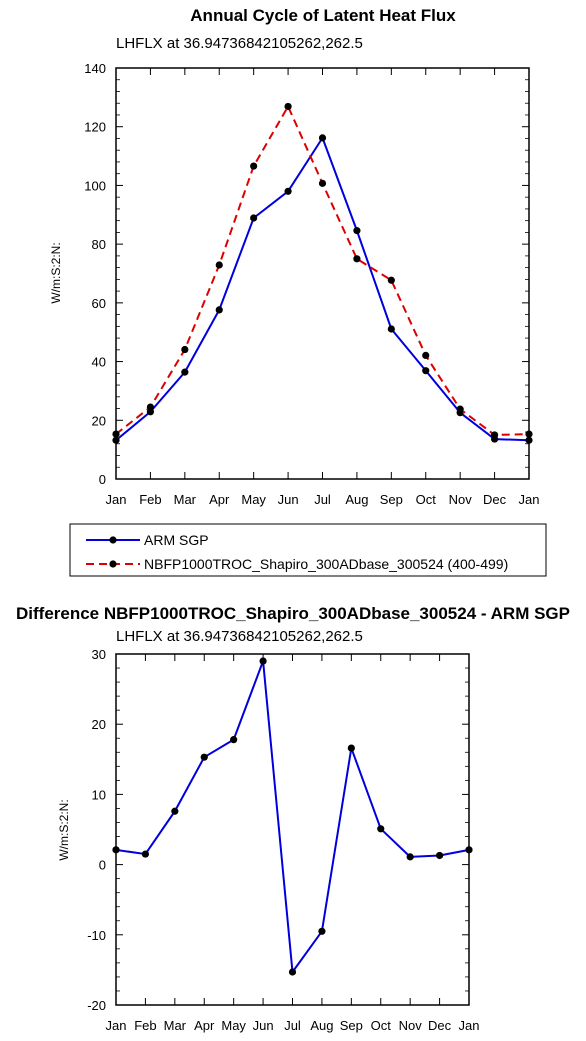 The width and height of the screenshot is (586, 1041). What do you see at coordinates (95, 185) in the screenshot?
I see `y-tick-label: 100` at bounding box center [95, 185].